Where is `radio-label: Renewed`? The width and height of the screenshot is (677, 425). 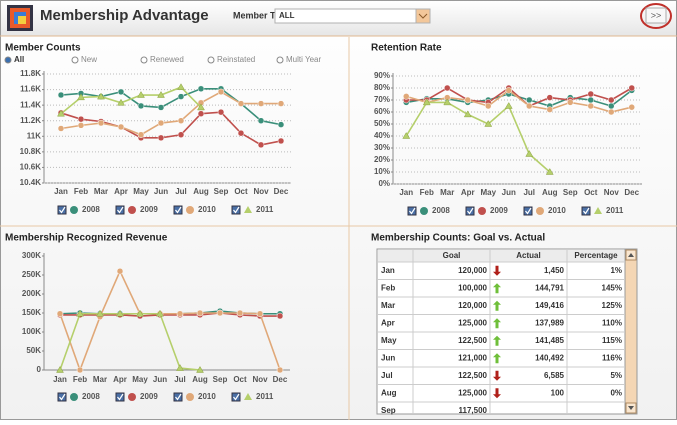
radio-label: Renewed is located at coordinates (167, 59).